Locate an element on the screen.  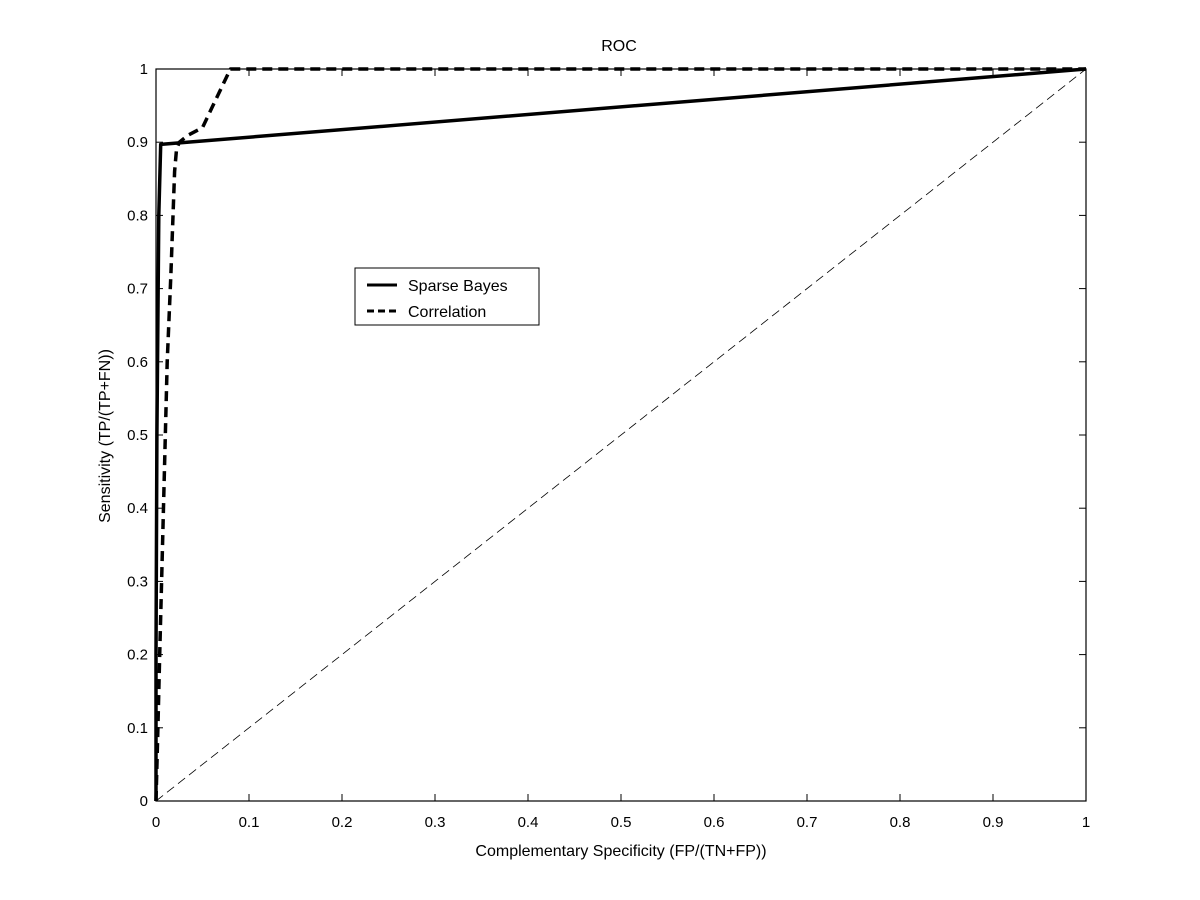
y-tick-label: 1 is located at coordinates (144, 69).